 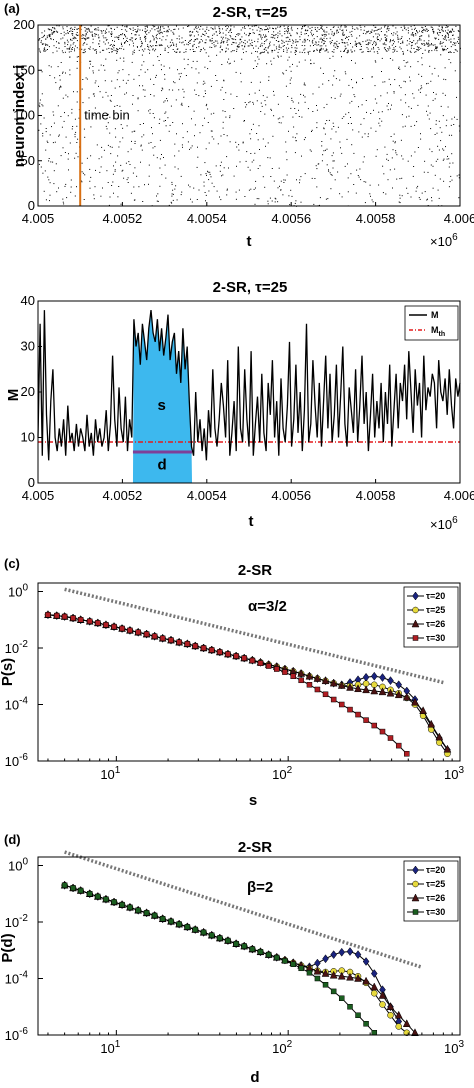 What do you see at coordinates (17, 647) in the screenshot?
I see `y-tick-label: 10-2` at bounding box center [17, 647].